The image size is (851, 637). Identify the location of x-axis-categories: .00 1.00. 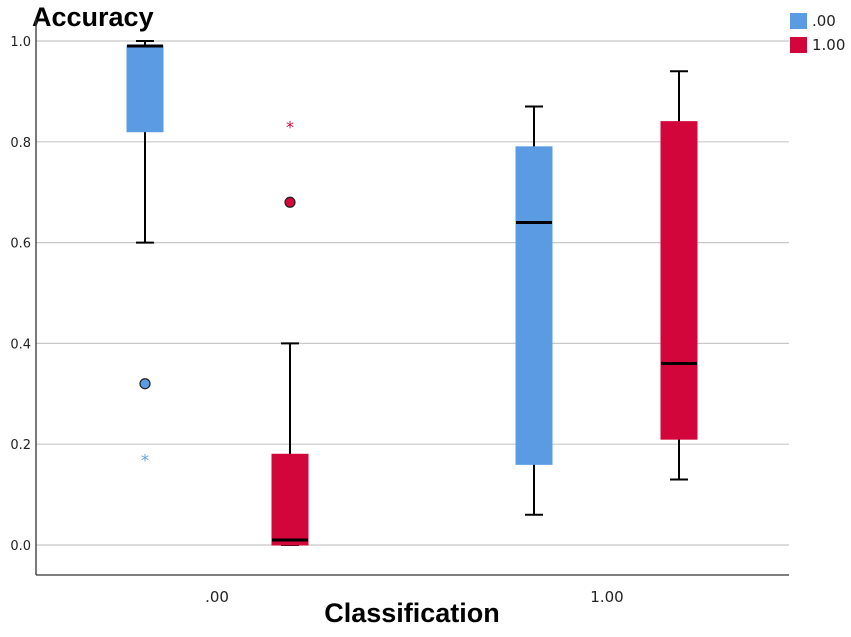
(414, 597).